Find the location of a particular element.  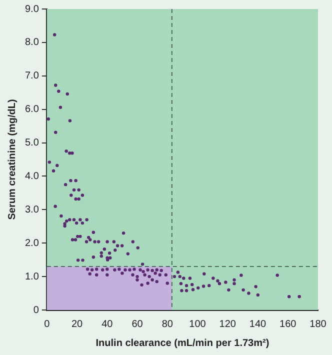

x-tick-label: 40 is located at coordinates (108, 324).